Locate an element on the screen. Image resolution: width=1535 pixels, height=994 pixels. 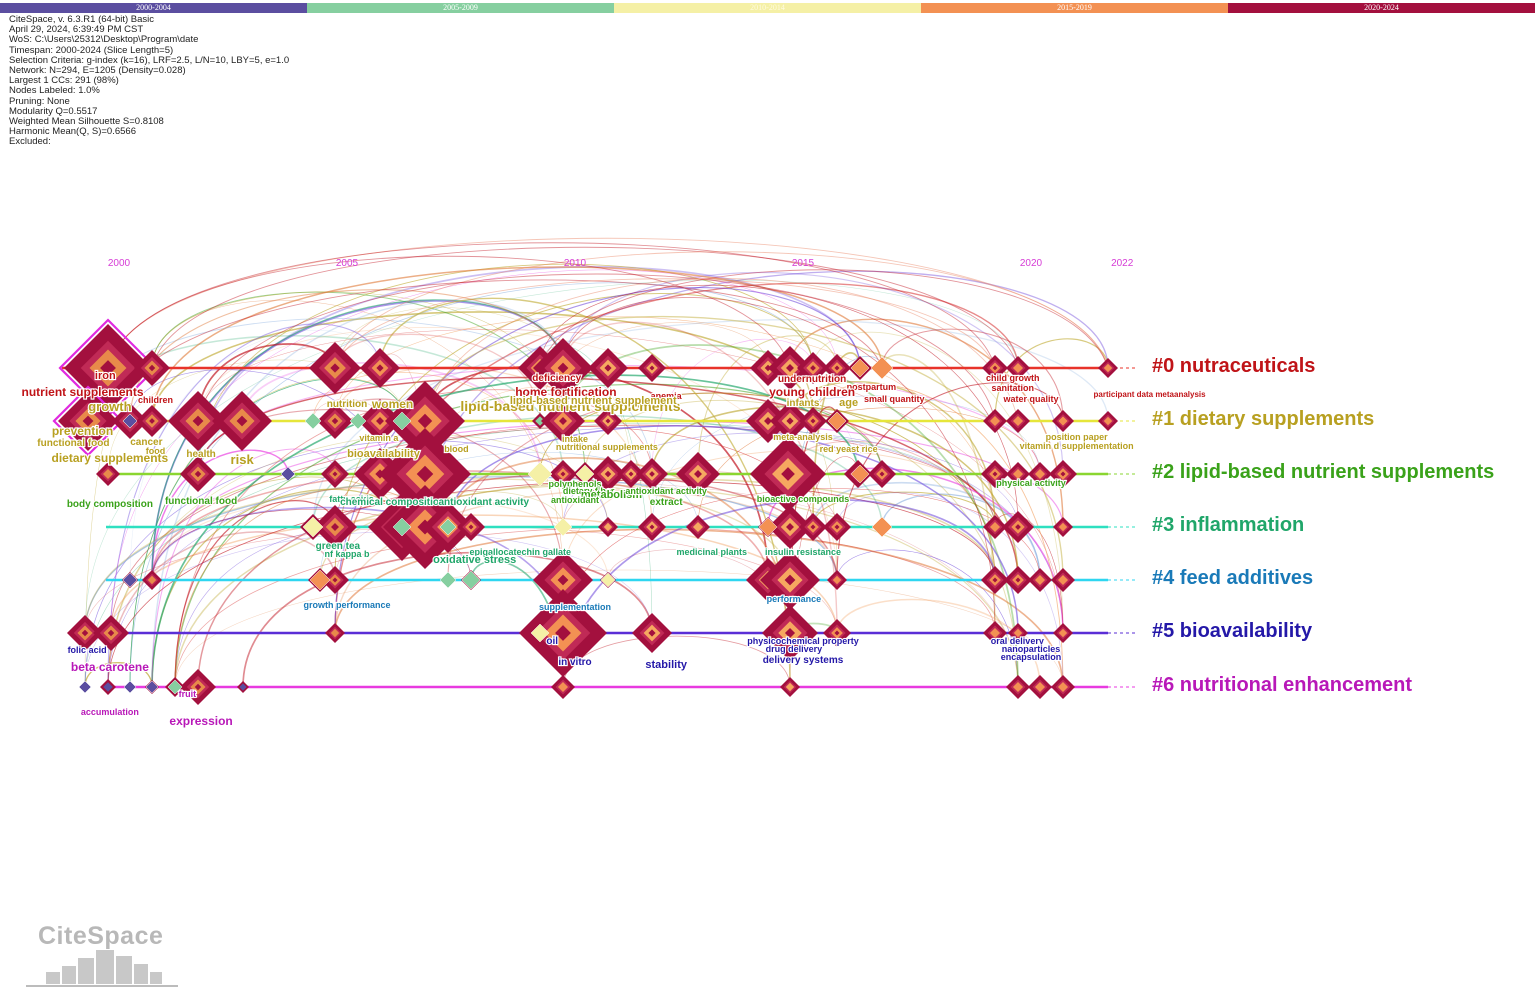
cluster-label: #3 inflammation is located at coordinates (1228, 525).